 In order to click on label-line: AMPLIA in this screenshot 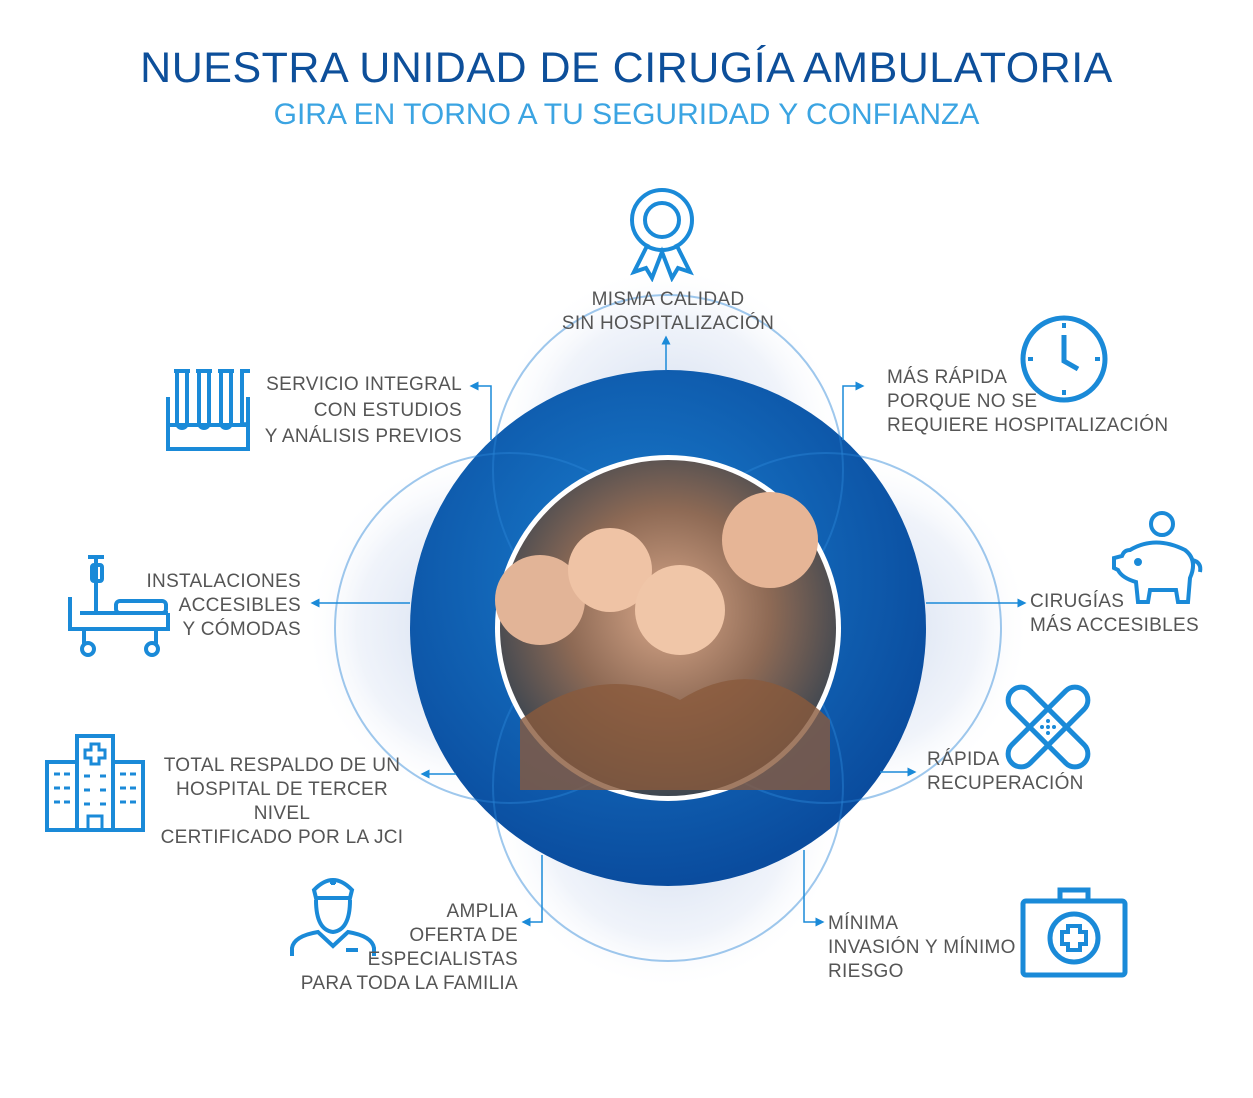, I will do `click(482, 911)`.